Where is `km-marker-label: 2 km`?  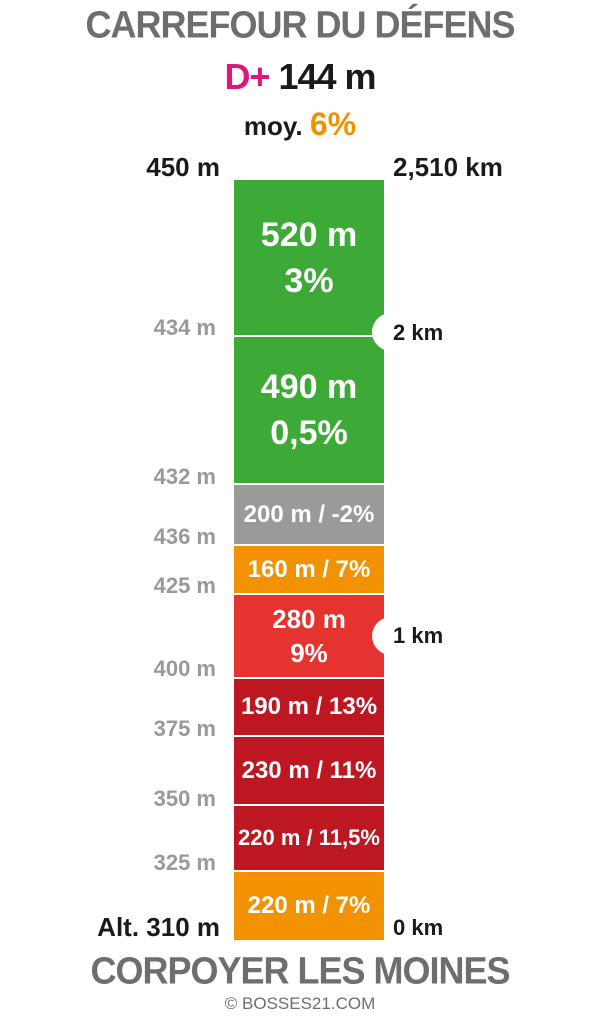 km-marker-label: 2 km is located at coordinates (418, 332).